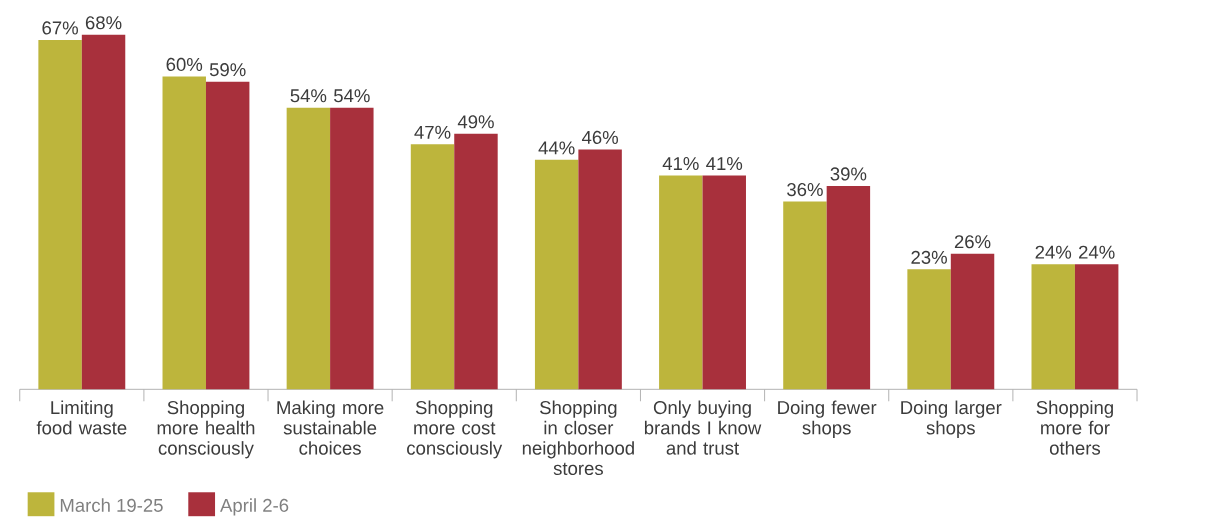 This screenshot has height=524, width=1212. Describe the element at coordinates (703, 427) in the screenshot. I see `x-tick-label: Only buying brands I know and trust` at that location.